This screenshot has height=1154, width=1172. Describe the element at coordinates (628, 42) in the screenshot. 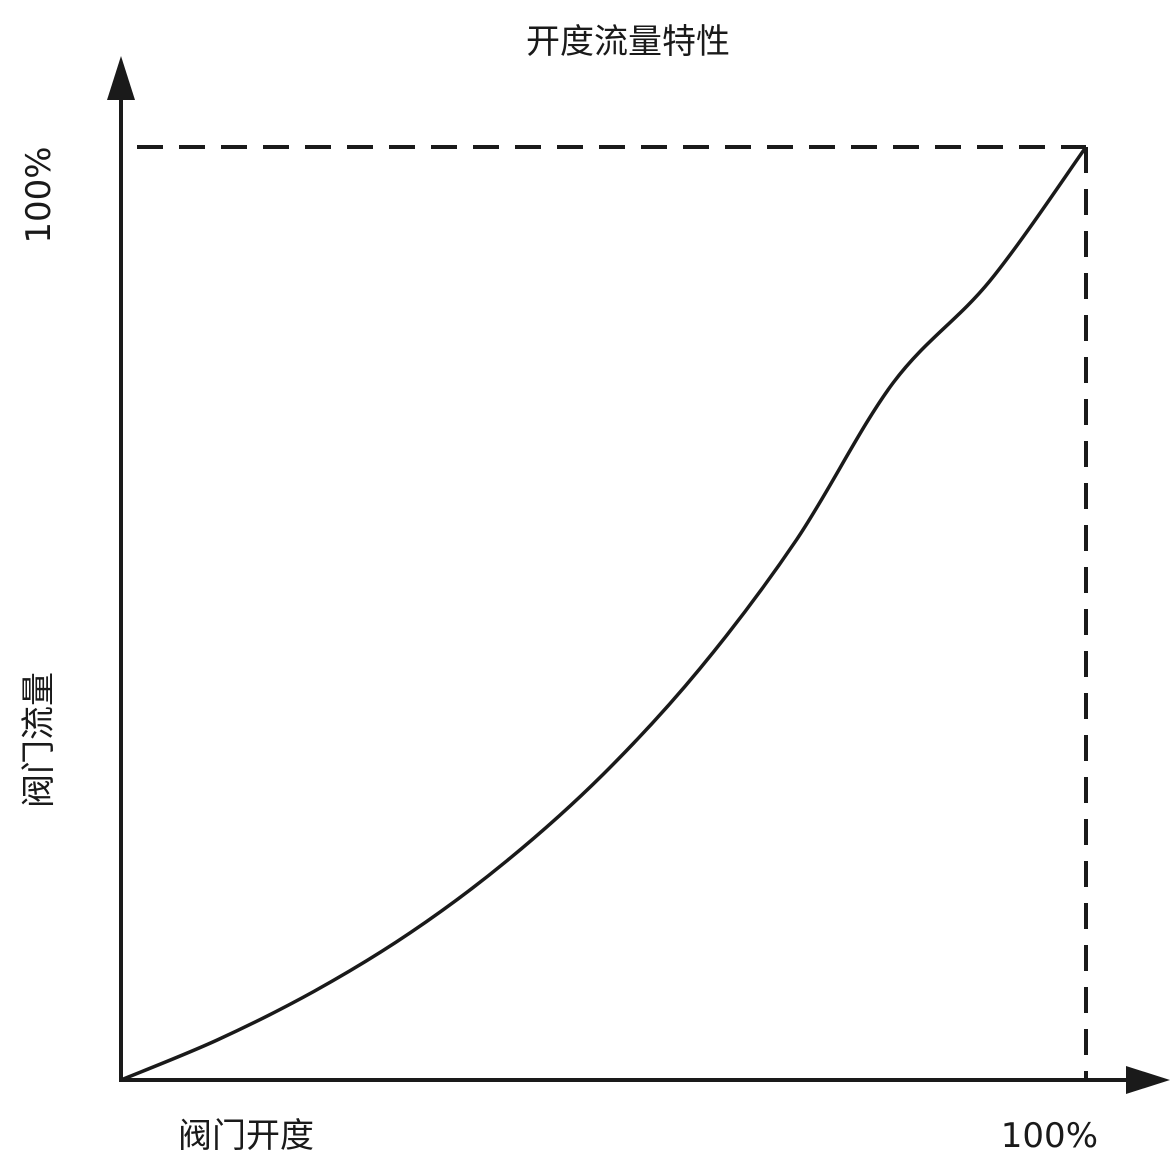

I see `chart-title: 开度流量特性` at that location.